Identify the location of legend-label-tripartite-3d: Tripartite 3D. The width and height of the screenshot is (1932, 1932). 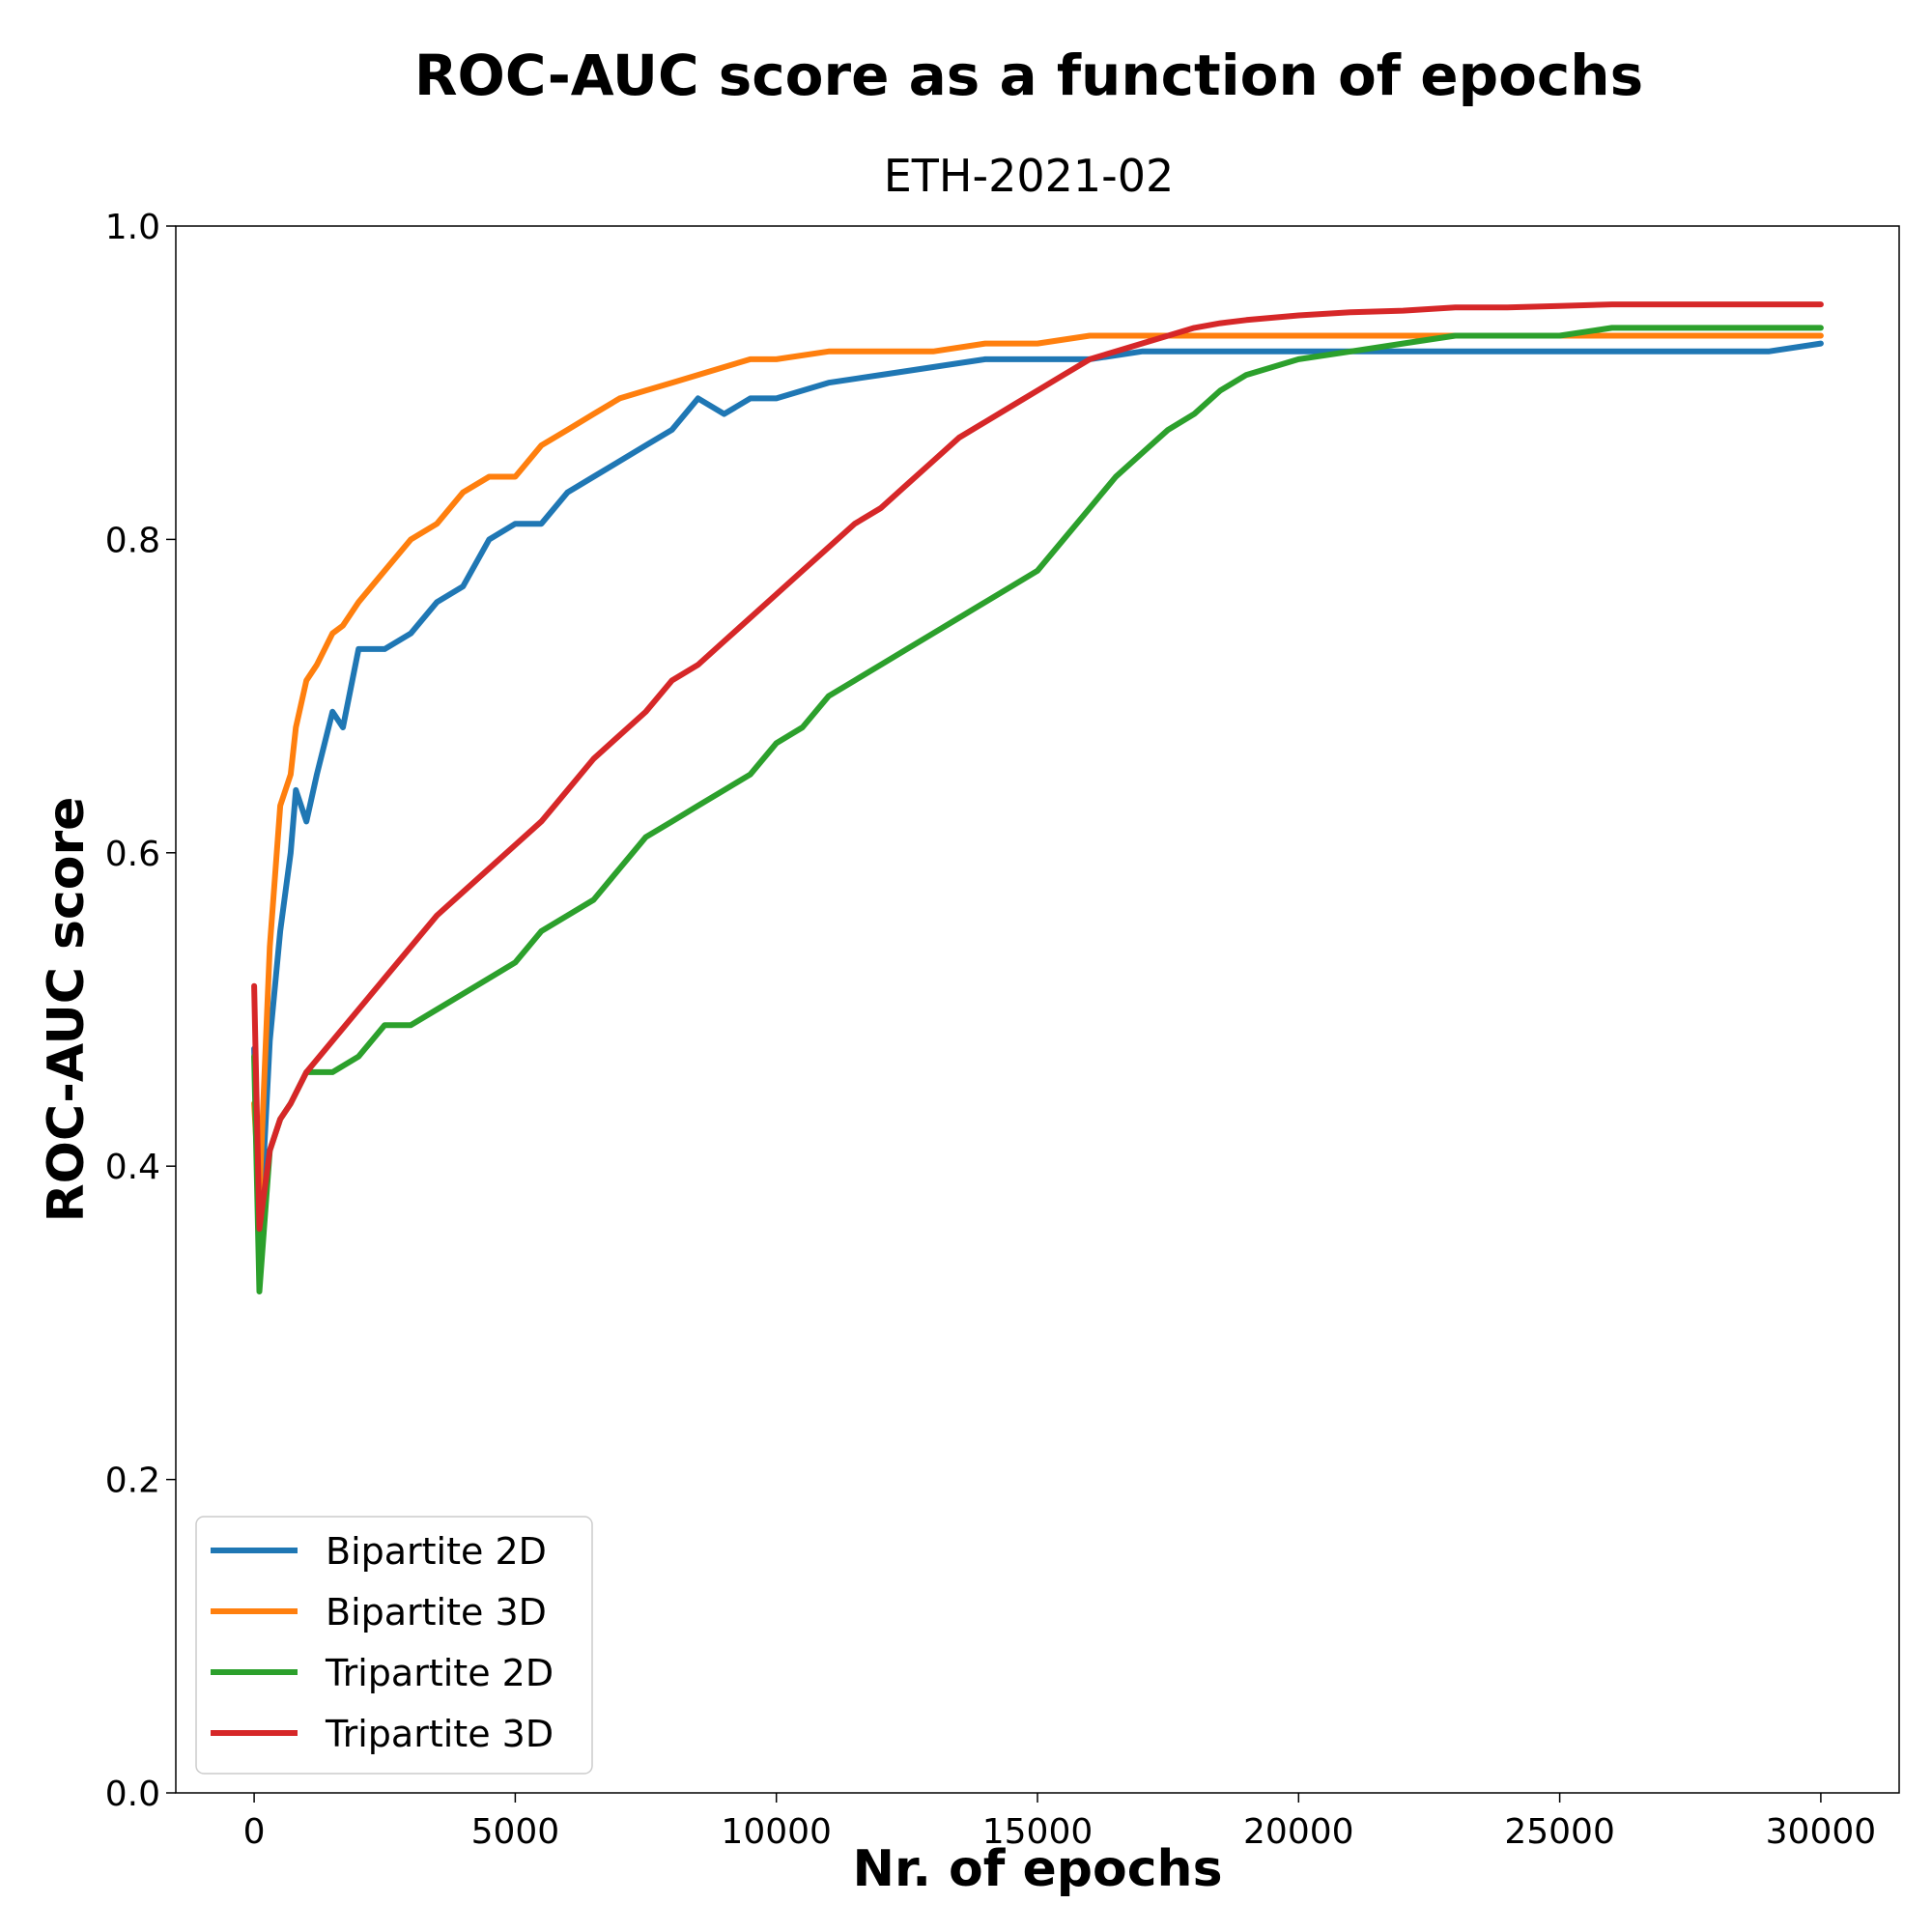
(439, 1734).